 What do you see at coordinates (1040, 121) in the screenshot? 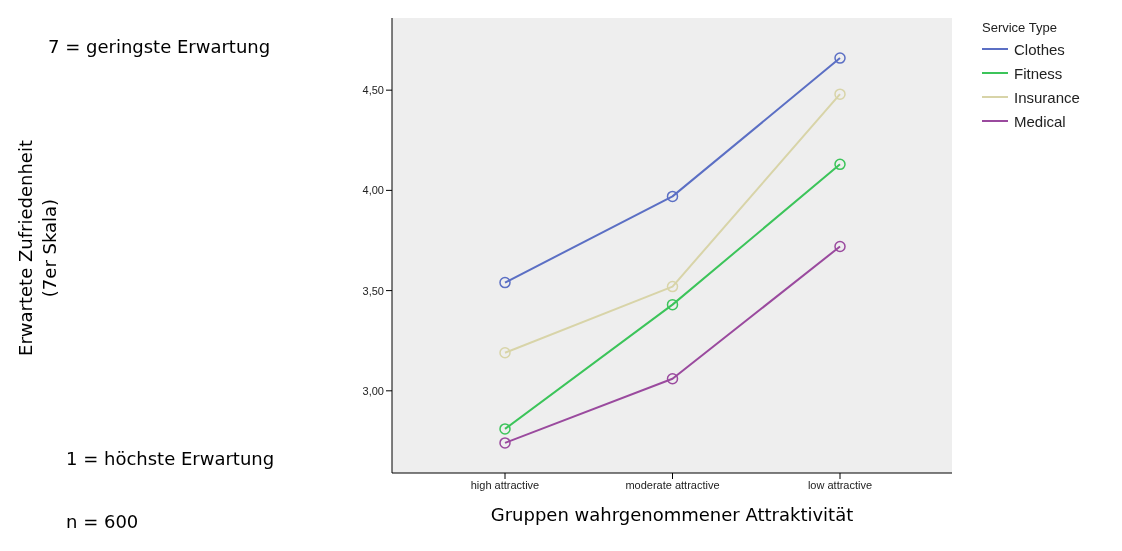
I see `legend-label: Medical` at bounding box center [1040, 121].